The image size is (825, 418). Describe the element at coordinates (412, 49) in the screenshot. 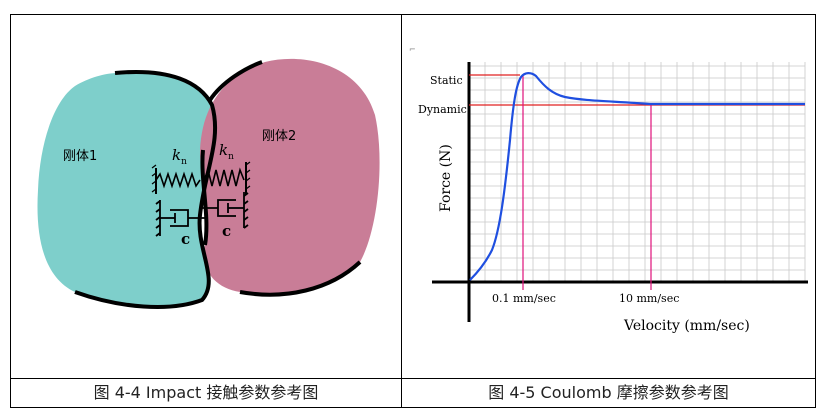

I see `corner-mark: ⌐` at that location.